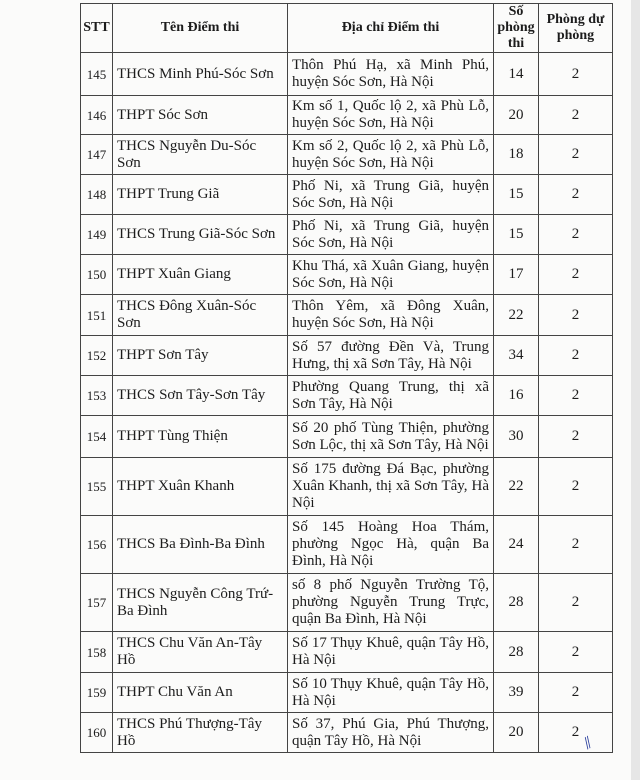 The width and height of the screenshot is (640, 780). I want to click on cell-name: THPT Chu Văn An, so click(200, 692).